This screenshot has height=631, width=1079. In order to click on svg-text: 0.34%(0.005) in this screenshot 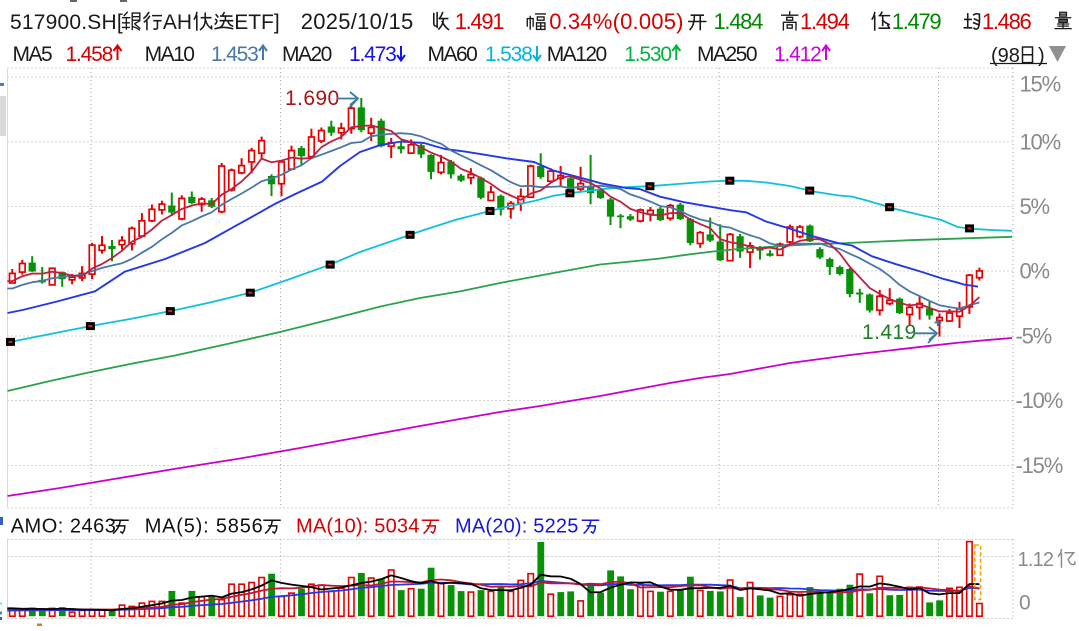, I will do `click(616, 21)`.